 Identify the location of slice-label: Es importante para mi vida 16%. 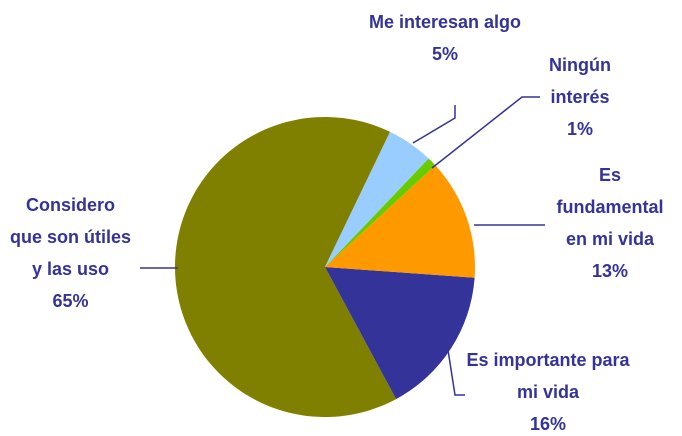
(548, 390).